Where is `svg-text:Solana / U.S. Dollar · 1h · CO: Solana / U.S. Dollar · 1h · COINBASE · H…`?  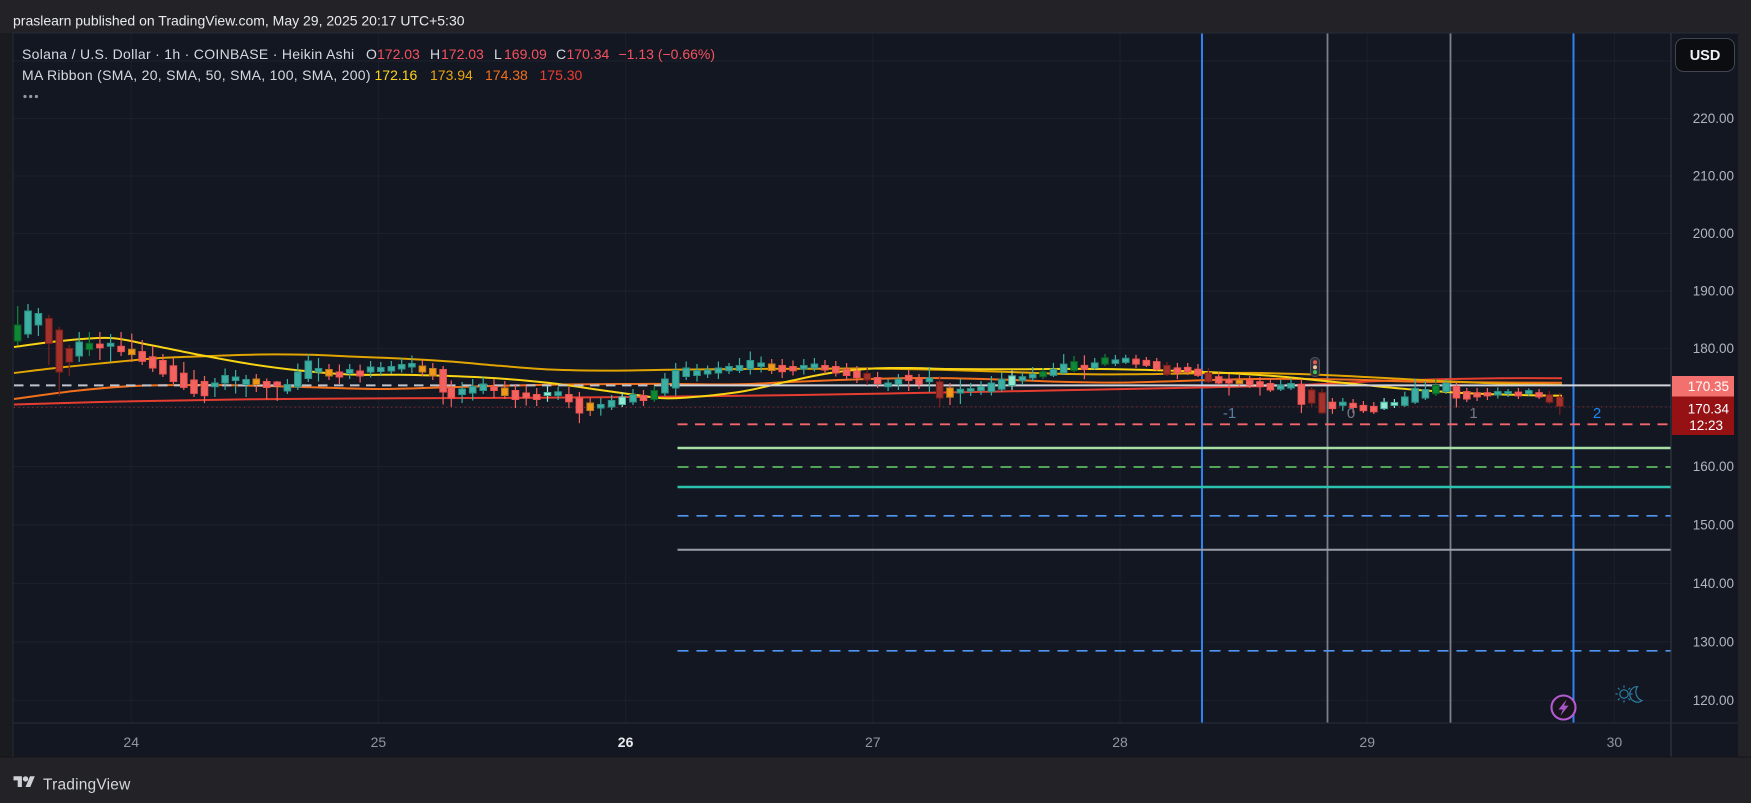 svg-text:Solana / U.S. Dollar · 1h · CO: Solana / U.S. Dollar · 1h · COINBASE · H… is located at coordinates (188, 54).